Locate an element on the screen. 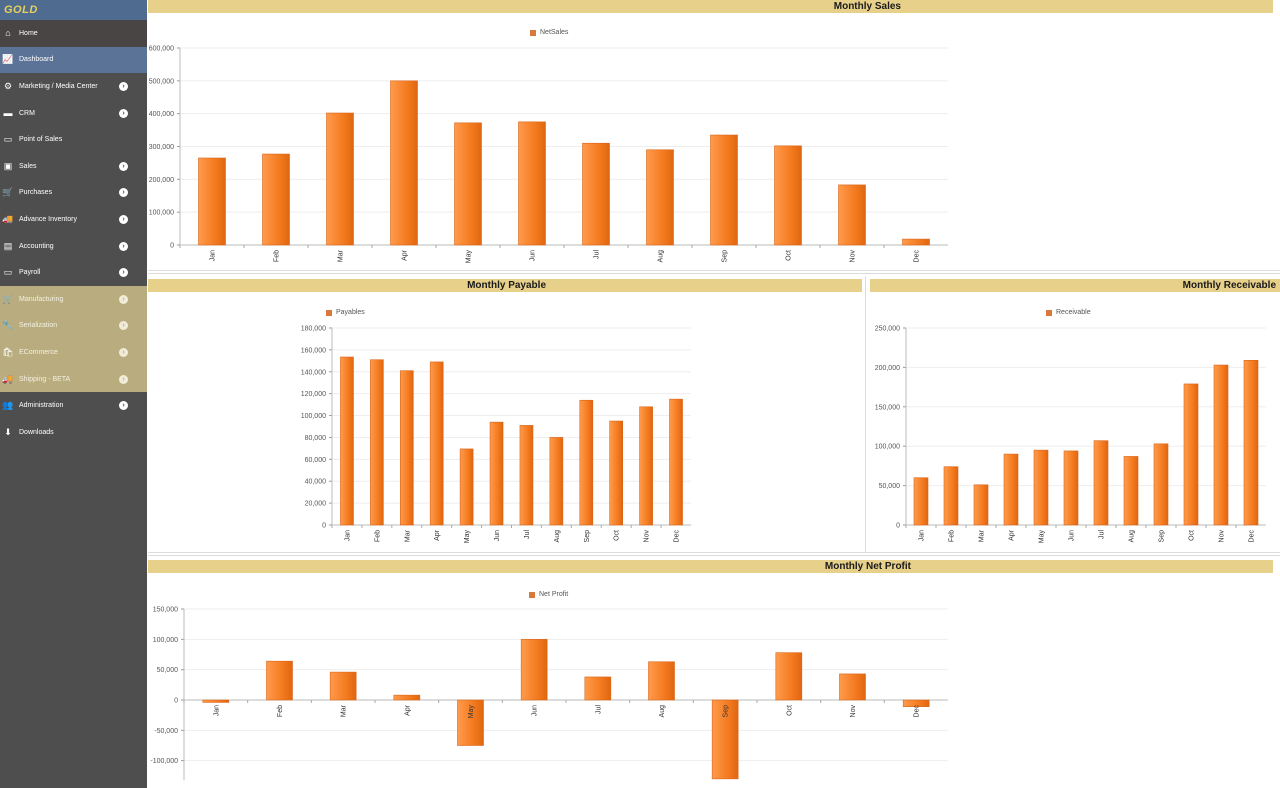 This screenshot has height=788, width=1280. panel-title: Monthly Receivable is located at coordinates (1075, 285).